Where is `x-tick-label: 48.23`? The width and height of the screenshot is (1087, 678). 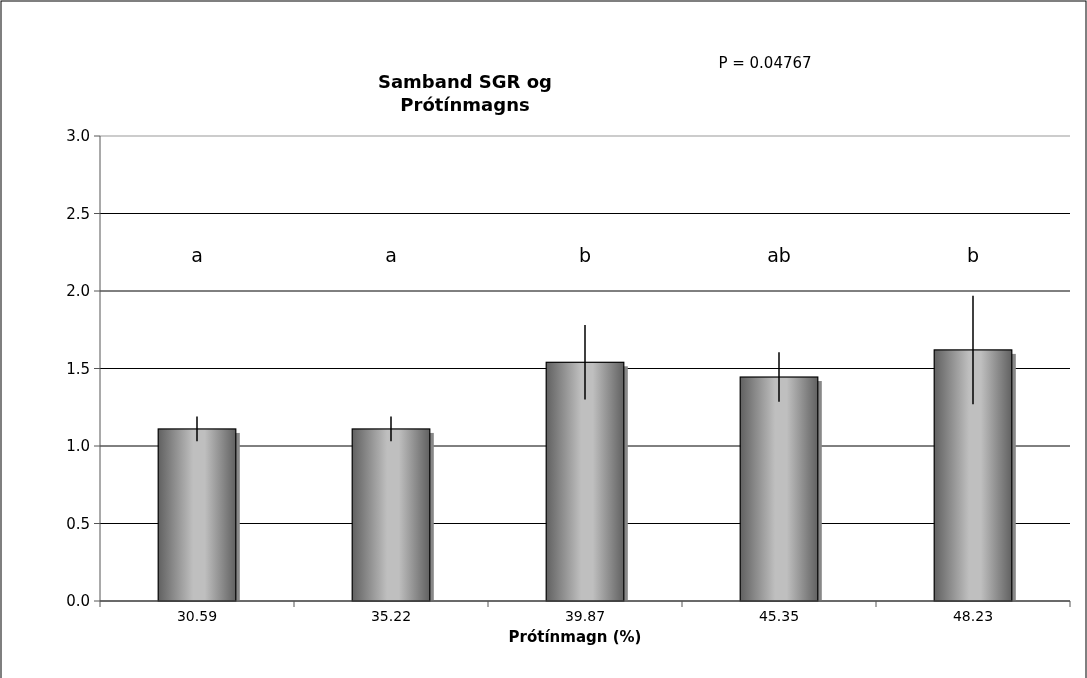 x-tick-label: 48.23 is located at coordinates (973, 616).